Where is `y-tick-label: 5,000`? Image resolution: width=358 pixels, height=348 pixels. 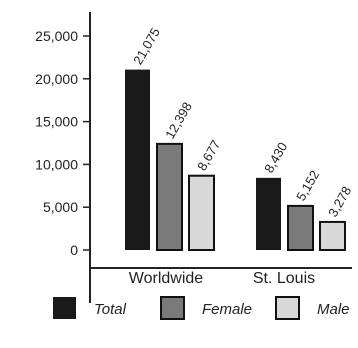
y-tick-label: 5,000 is located at coordinates (60, 207).